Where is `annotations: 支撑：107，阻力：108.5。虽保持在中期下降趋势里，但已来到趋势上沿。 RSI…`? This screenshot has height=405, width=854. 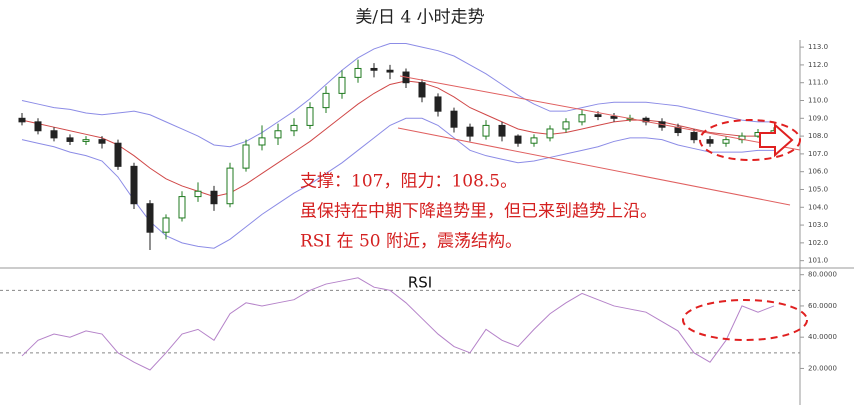
annotations: 支撑：107，阻力：108.5。虽保持在中期下降趋势里，但已来到趋势上沿。 RSI… is located at coordinates (478, 212).